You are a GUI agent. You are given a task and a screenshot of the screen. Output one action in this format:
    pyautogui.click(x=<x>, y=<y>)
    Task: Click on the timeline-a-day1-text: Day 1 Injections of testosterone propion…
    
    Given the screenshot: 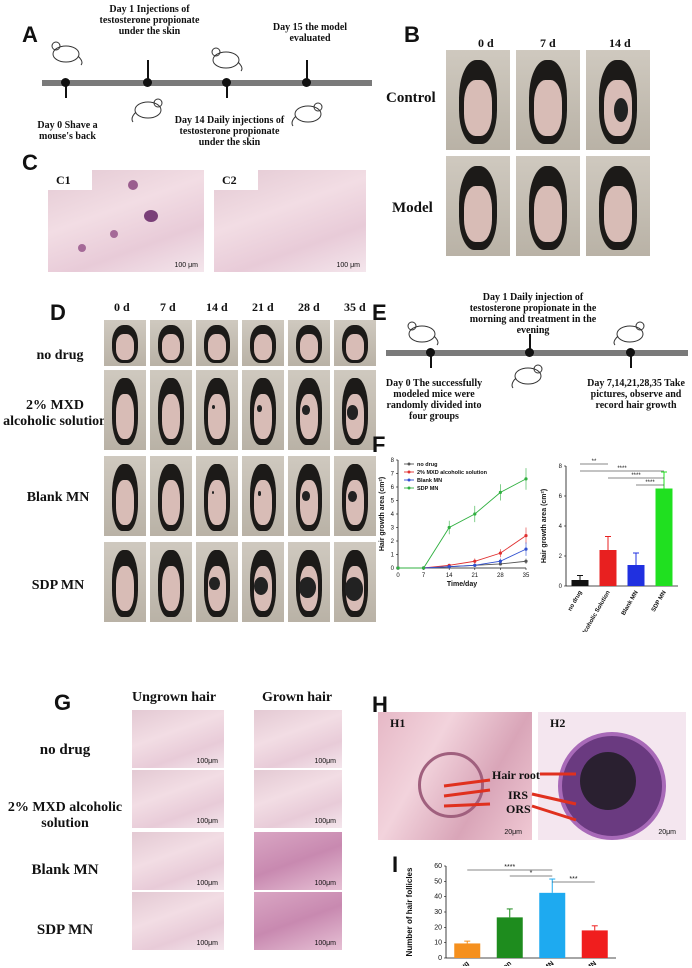 What is the action you would take?
    pyautogui.click(x=149, y=20)
    